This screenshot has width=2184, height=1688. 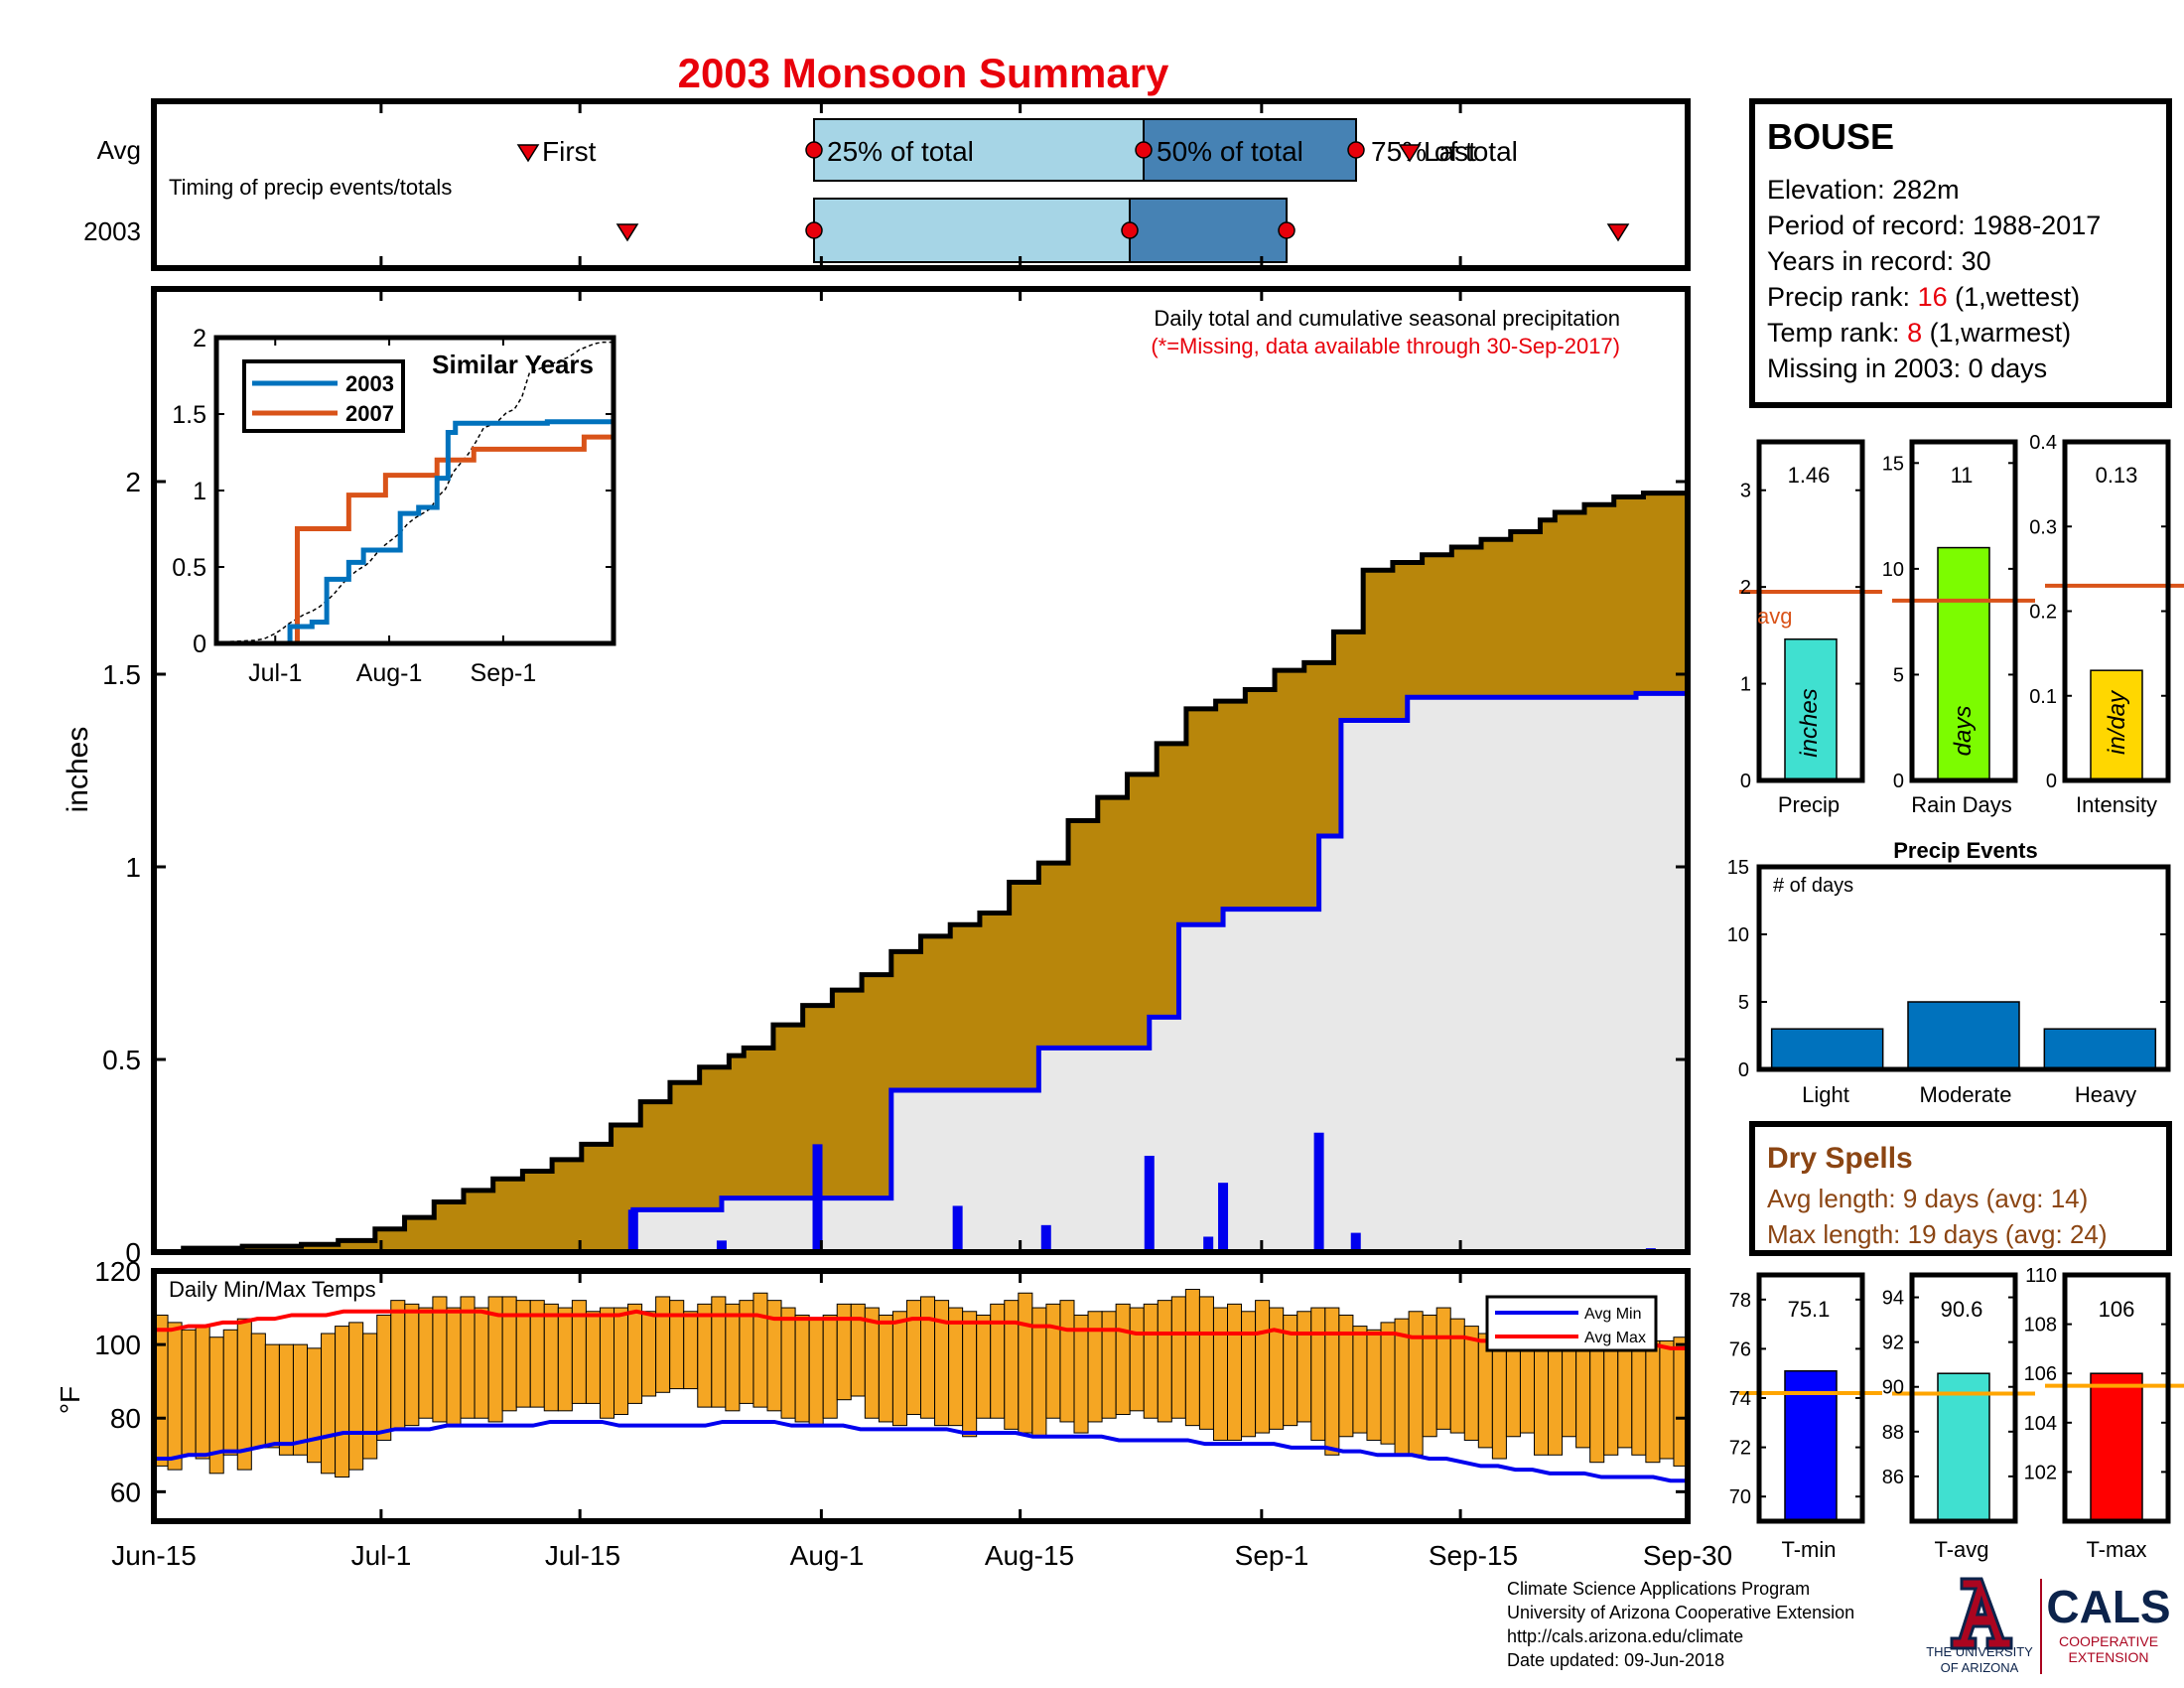 What do you see at coordinates (2117, 1309) in the screenshot?
I see `tmax-stat-value: 106` at bounding box center [2117, 1309].